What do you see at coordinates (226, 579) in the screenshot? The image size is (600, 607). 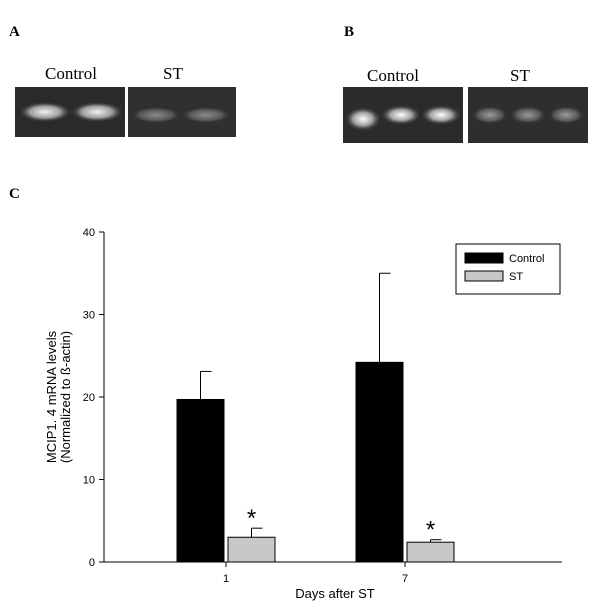 I see `x-tick-label: 1` at bounding box center [226, 579].